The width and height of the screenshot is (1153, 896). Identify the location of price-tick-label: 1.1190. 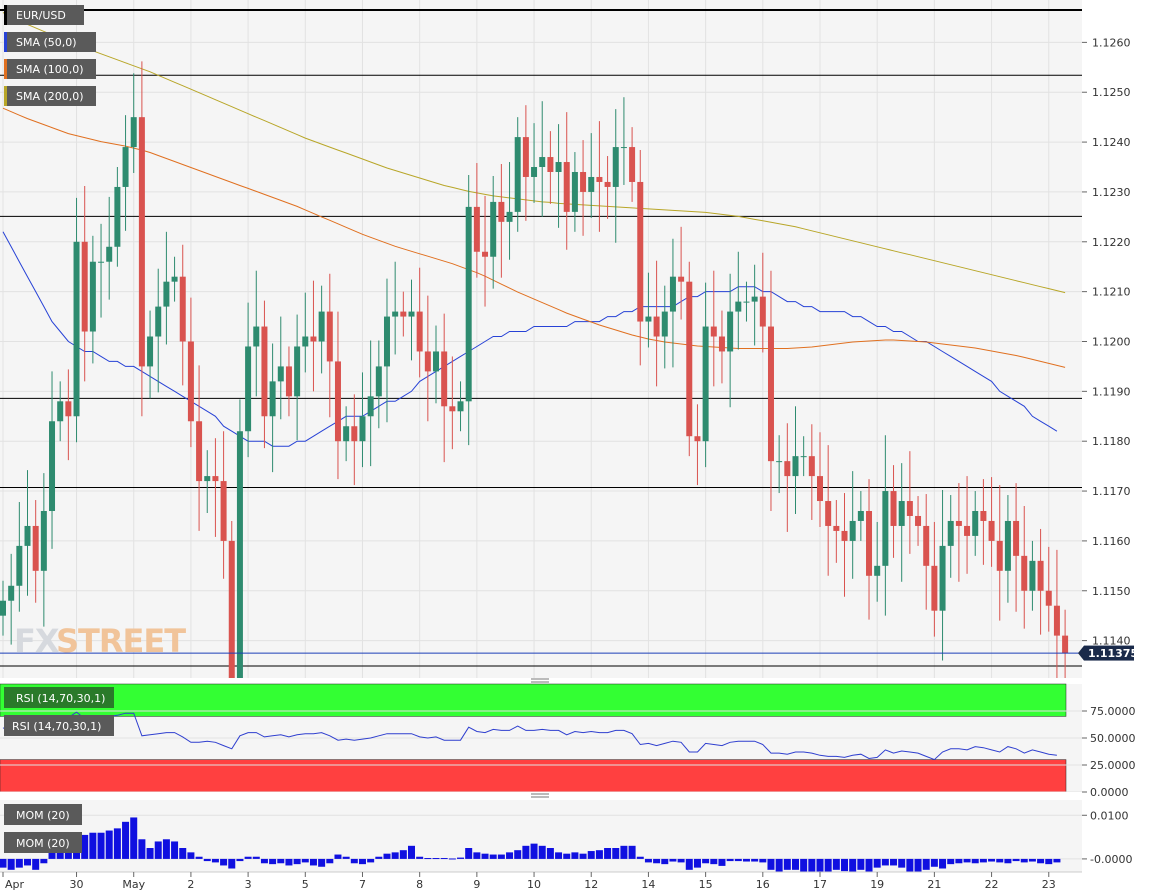
(1111, 391).